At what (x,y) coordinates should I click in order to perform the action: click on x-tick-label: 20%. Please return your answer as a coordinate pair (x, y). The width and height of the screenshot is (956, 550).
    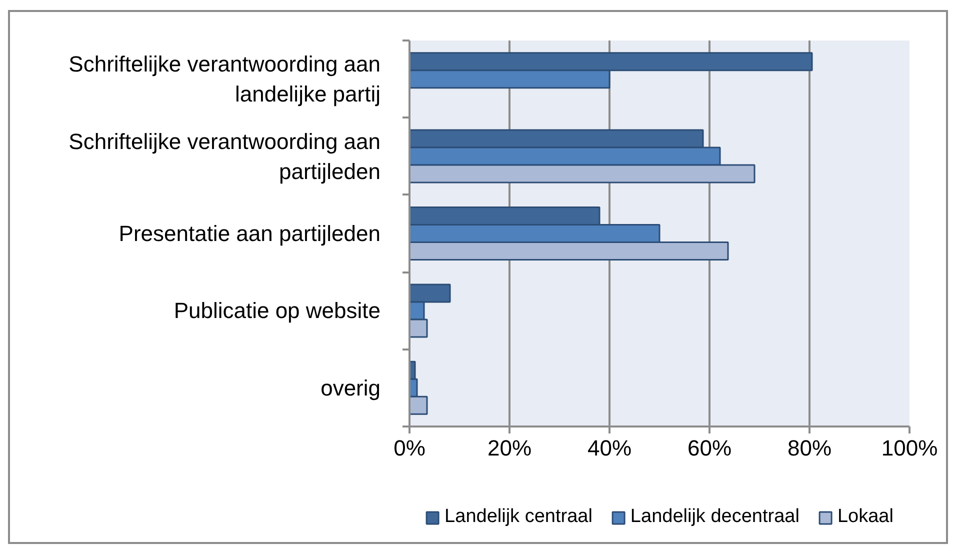
    Looking at the image, I should click on (509, 448).